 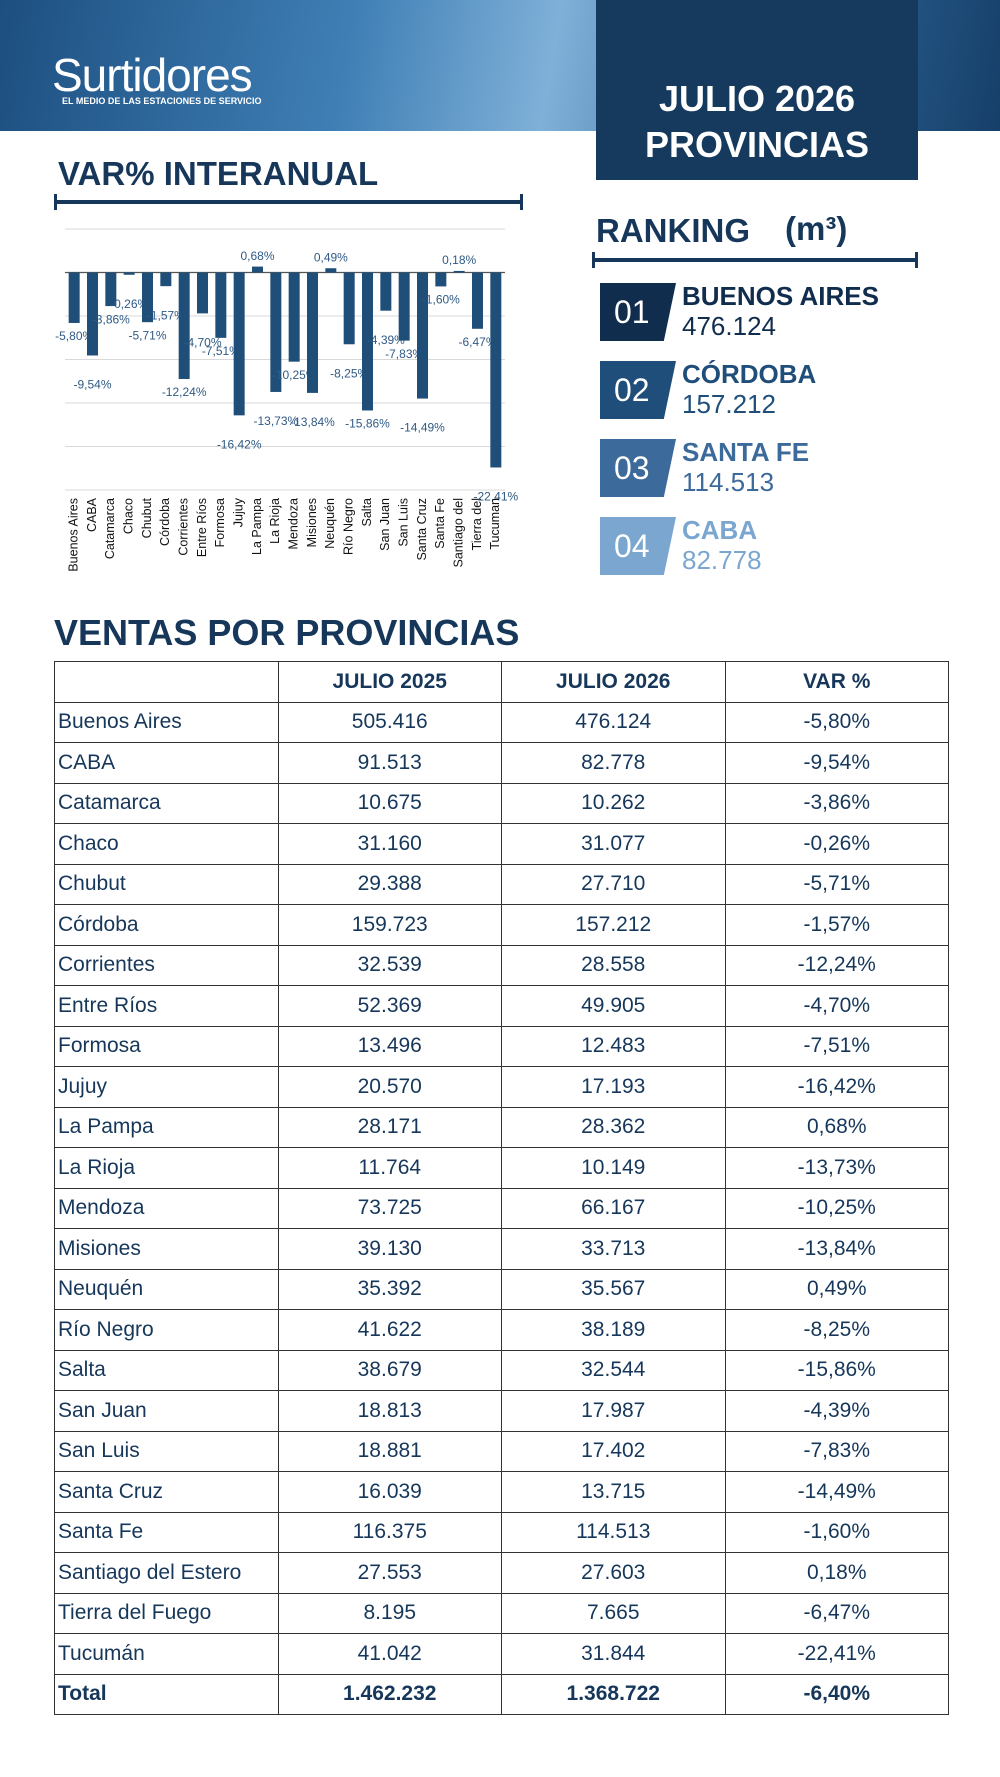 I want to click on table-cell: 41.042, so click(x=389, y=1654).